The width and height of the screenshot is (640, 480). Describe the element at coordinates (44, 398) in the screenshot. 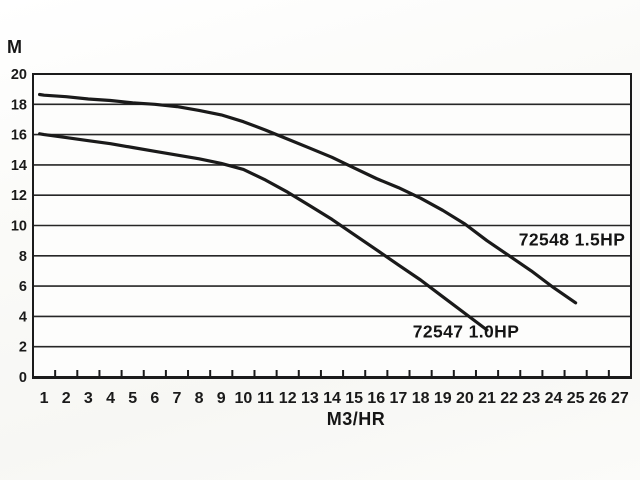

I see `x-tick-label-1: 1` at that location.